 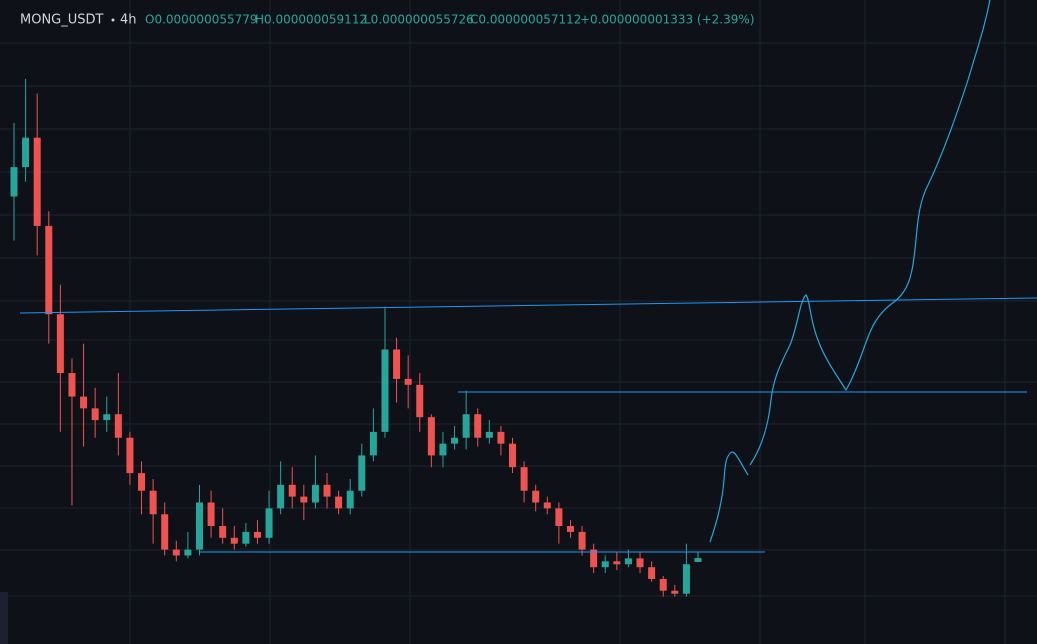 What do you see at coordinates (4, 618) in the screenshot?
I see `scroll-edge` at bounding box center [4, 618].